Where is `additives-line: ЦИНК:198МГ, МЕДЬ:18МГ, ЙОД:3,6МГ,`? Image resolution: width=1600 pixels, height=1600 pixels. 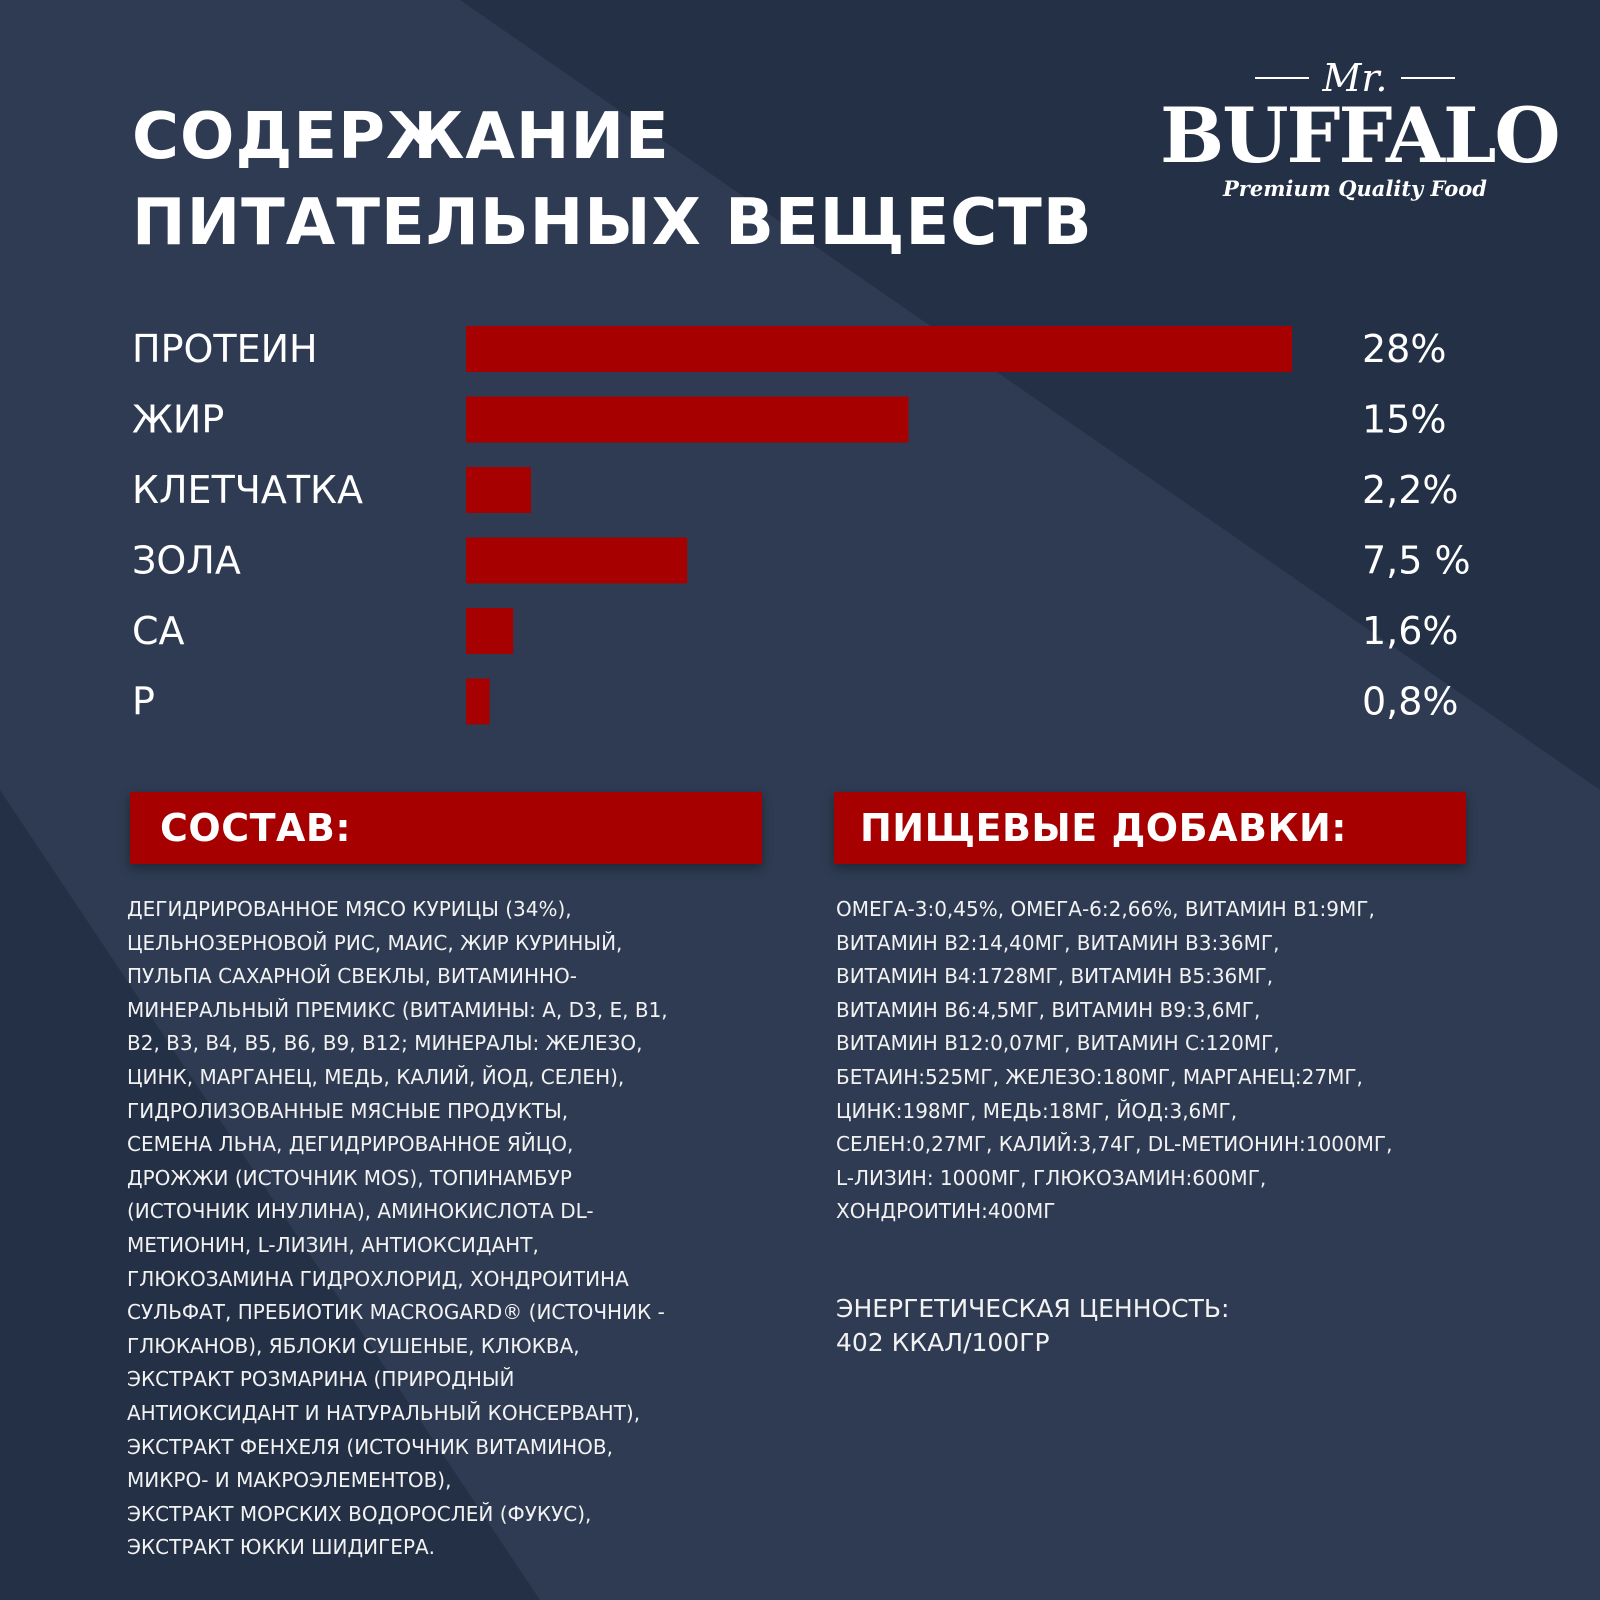 additives-line: ЦИНК:198МГ, МЕДЬ:18МГ, ЙОД:3,6МГ, is located at coordinates (1037, 1110).